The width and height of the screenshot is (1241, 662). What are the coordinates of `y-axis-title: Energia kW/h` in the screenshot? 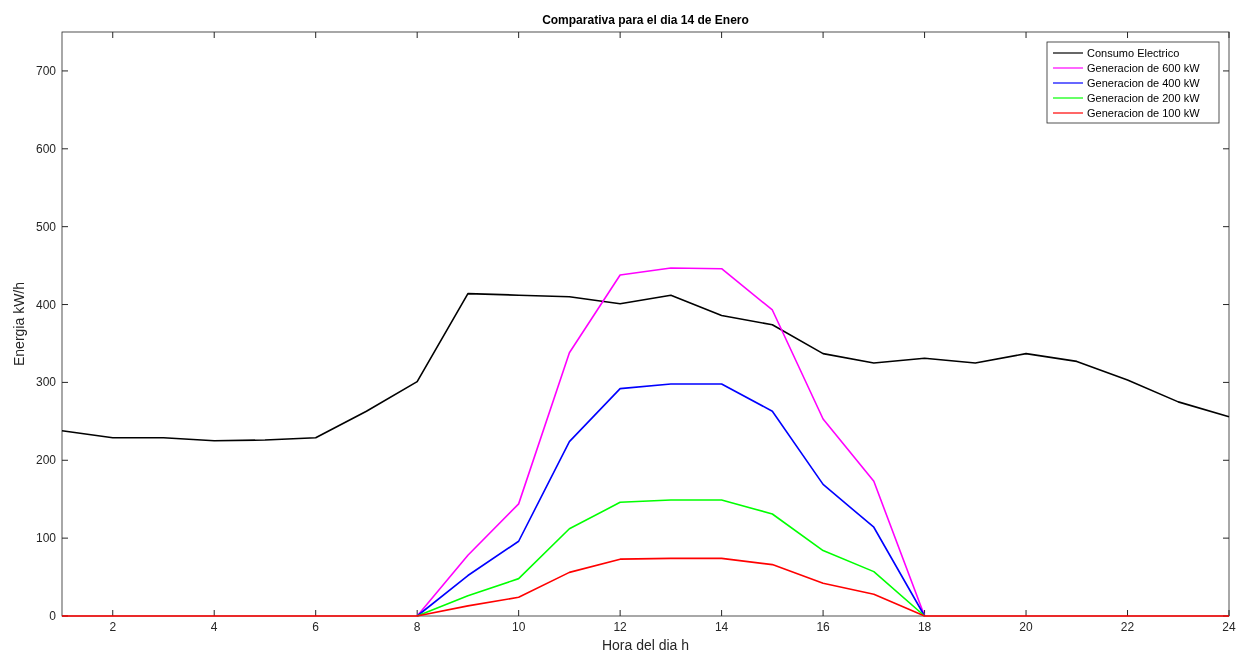 It's located at (19, 324).